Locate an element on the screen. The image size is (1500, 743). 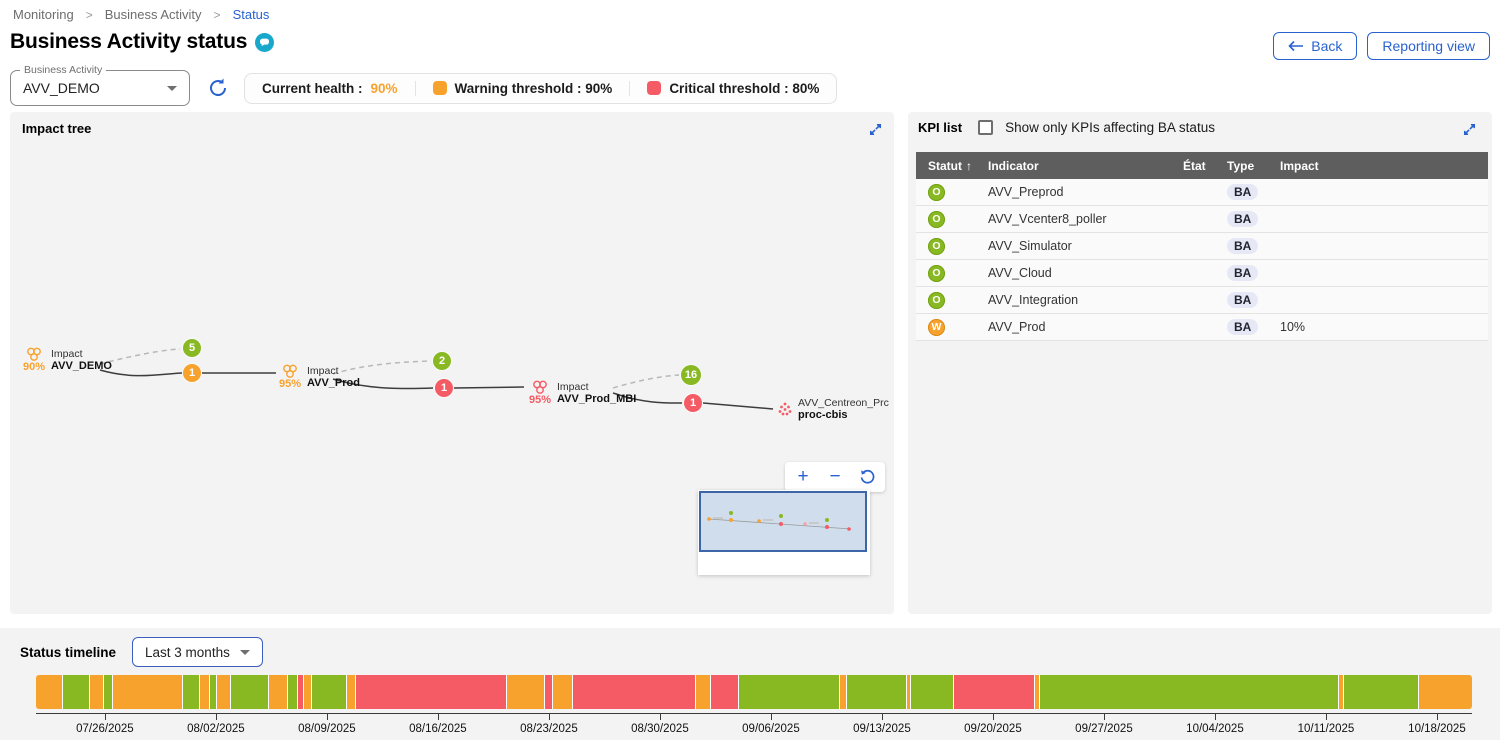
status-timeline-bar is located at coordinates (754, 692).